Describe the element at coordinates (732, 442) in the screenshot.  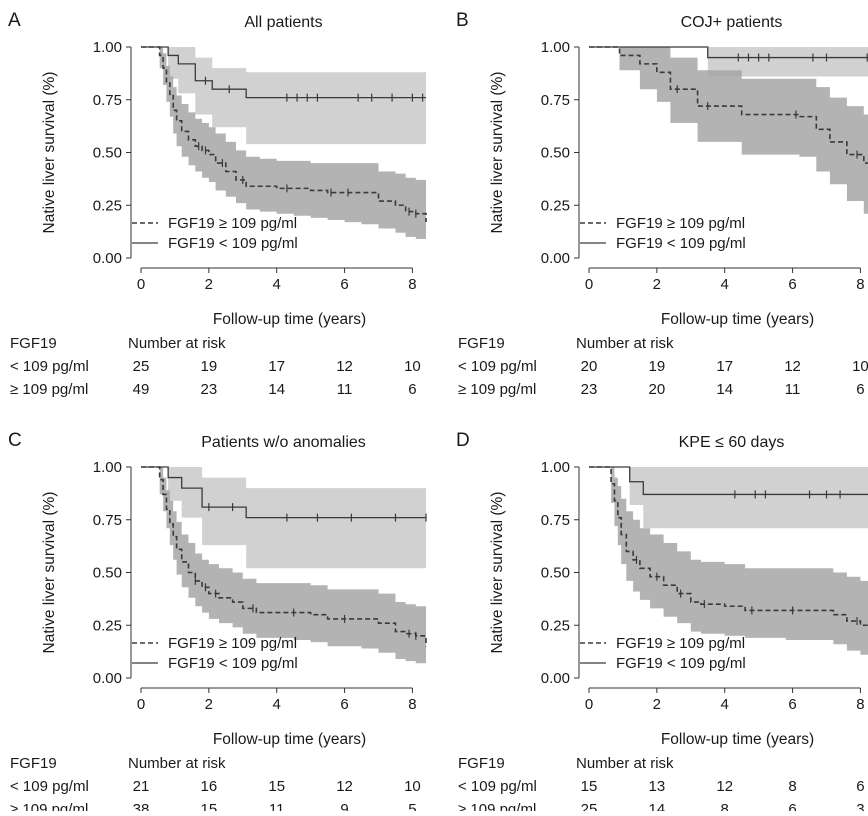
I see `panel-title: KPE ≤ 60 days` at that location.